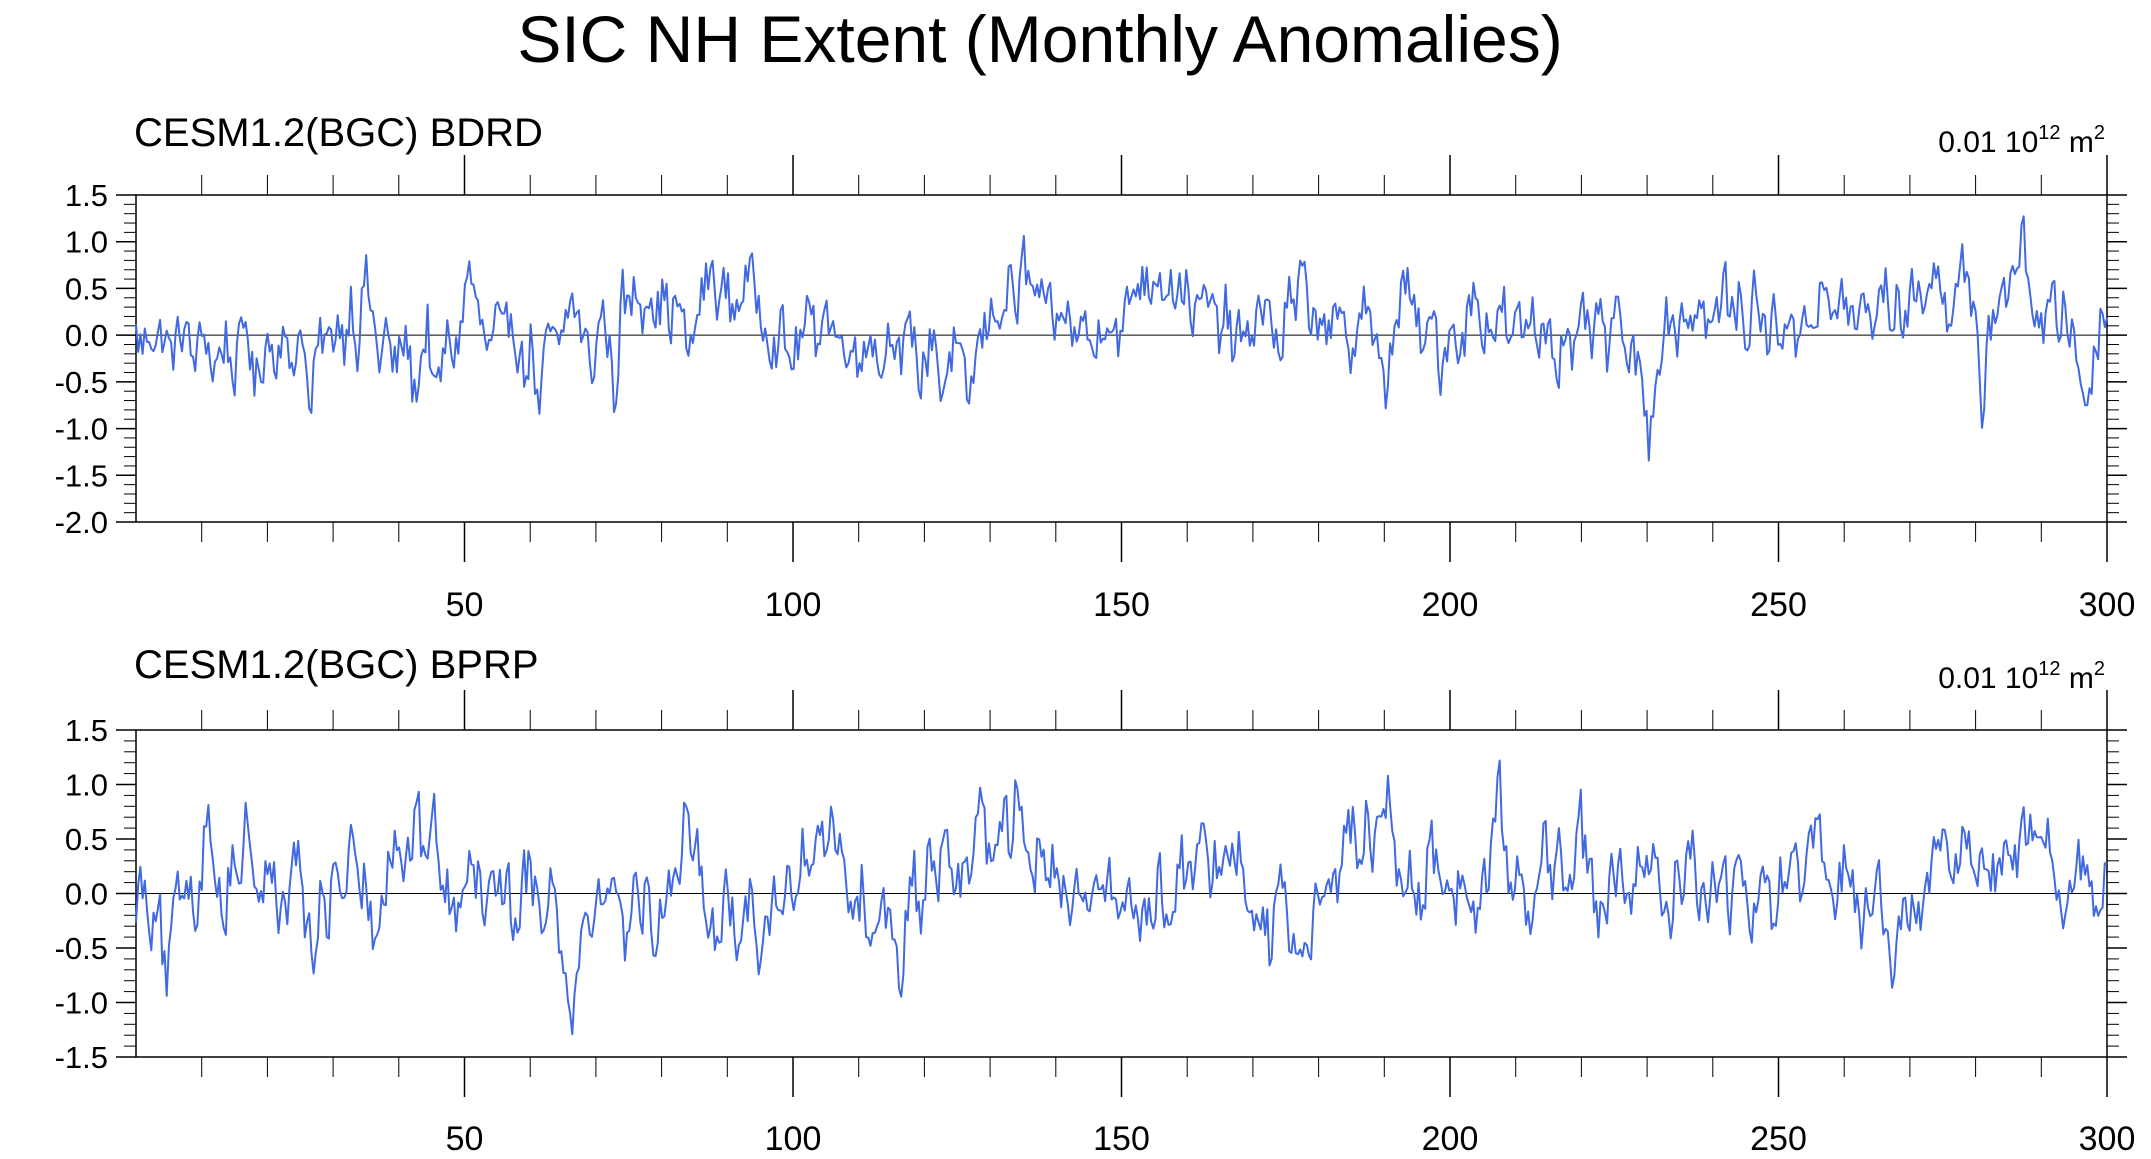 The width and height of the screenshot is (2151, 1159). Describe the element at coordinates (81, 522) in the screenshot. I see `y-tick-label: -2.0` at that location.